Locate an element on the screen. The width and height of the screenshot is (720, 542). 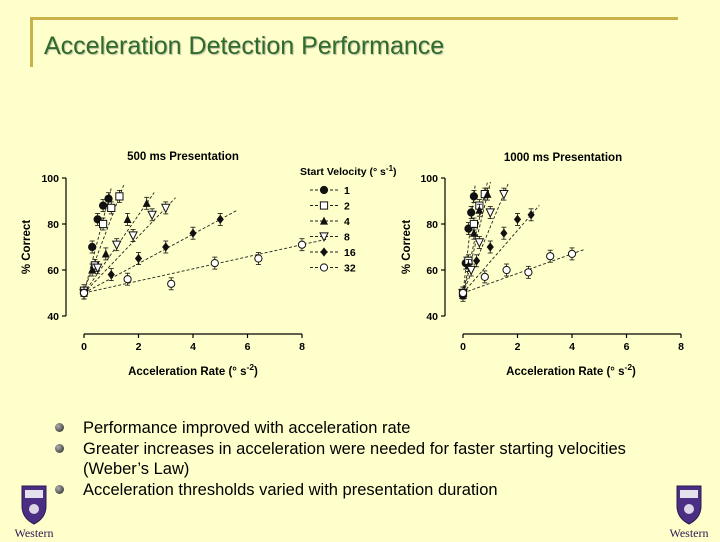
legend-label: 8 is located at coordinates (347, 238).